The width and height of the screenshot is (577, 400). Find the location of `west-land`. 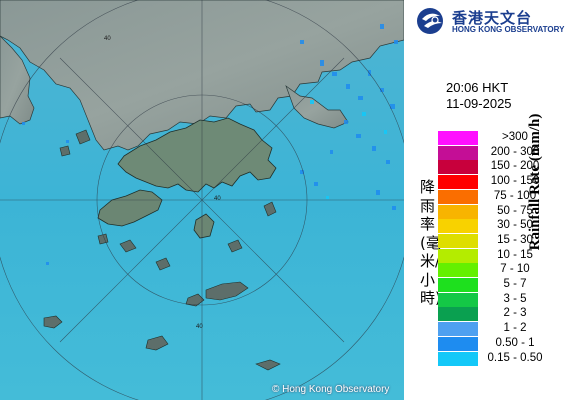

west-land is located at coordinates (17, 80).